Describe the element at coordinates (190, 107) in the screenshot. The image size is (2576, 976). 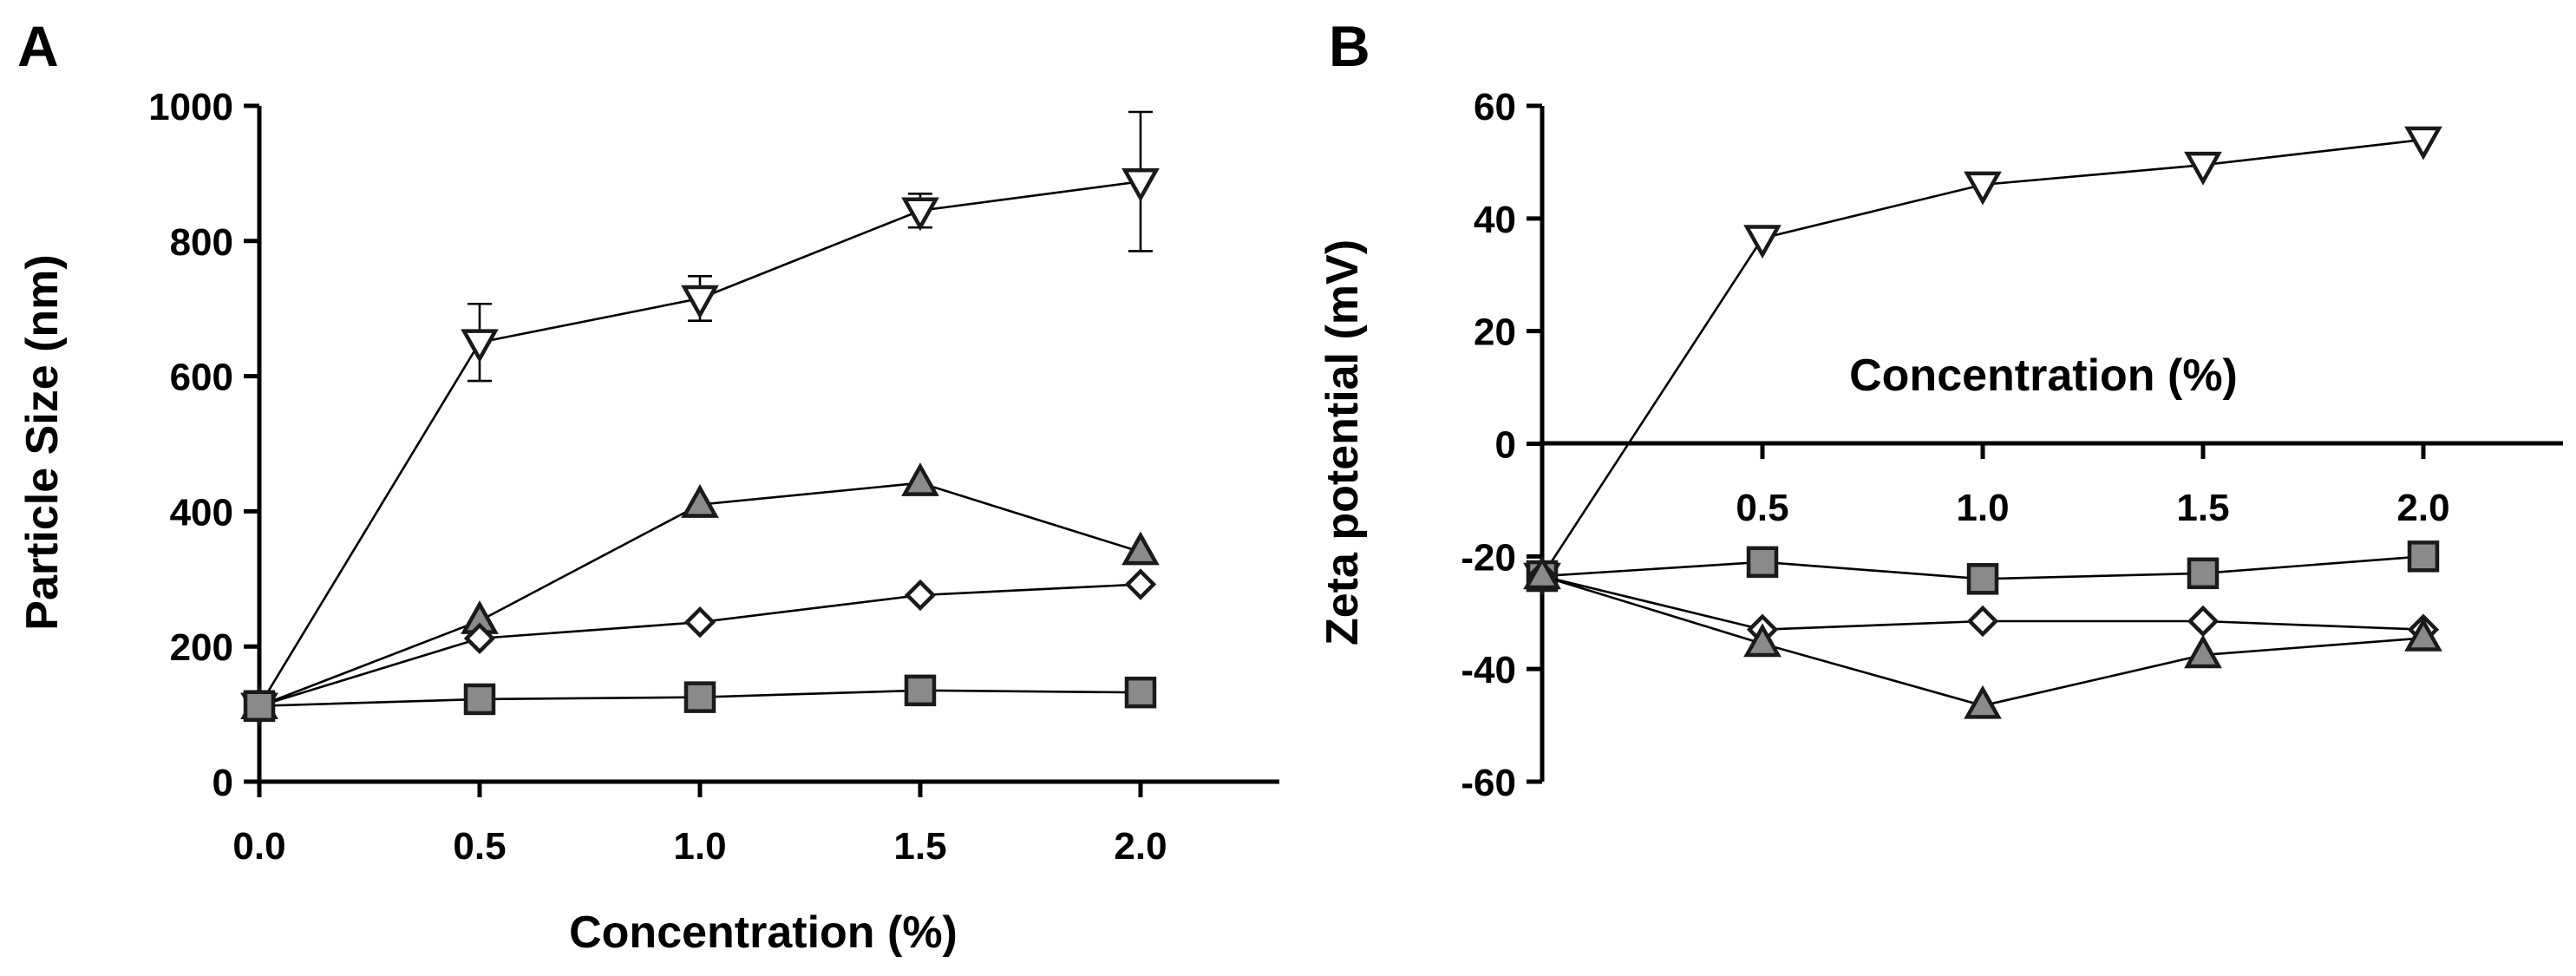
I see `y-tick-label: 1000` at that location.